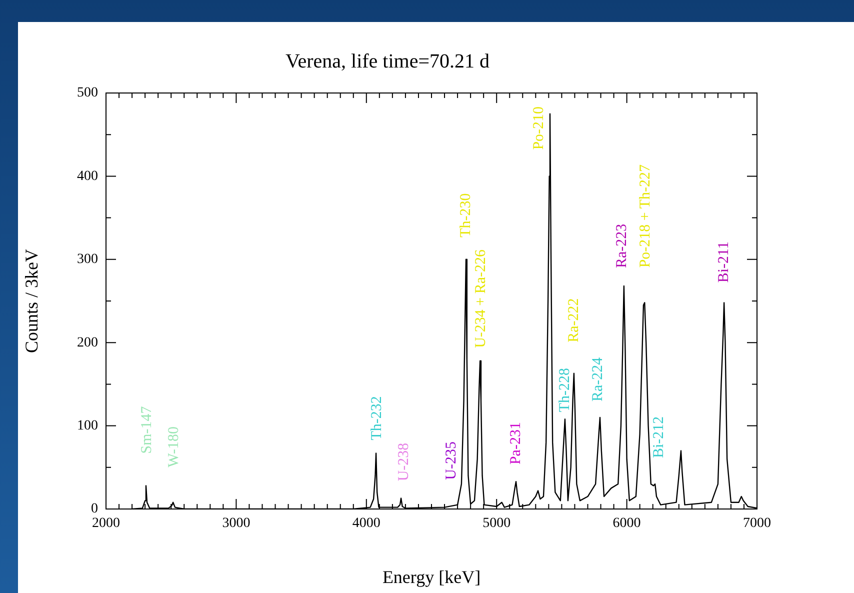 The image size is (854, 593). I want to click on annotation: W-180, so click(174, 447).